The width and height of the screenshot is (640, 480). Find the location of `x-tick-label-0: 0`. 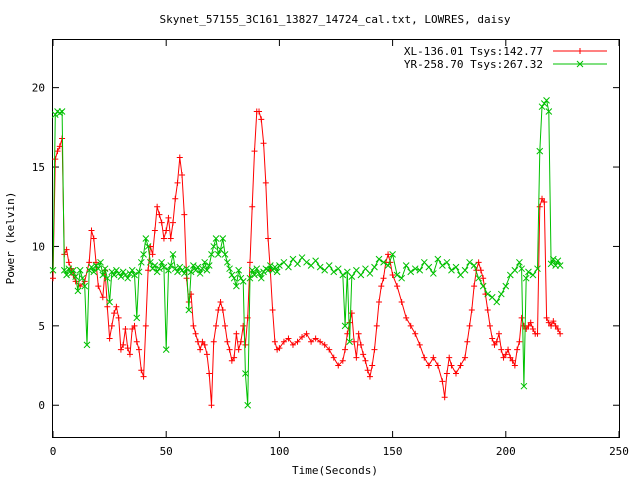

x-tick-label-0: 0 is located at coordinates (53, 451).